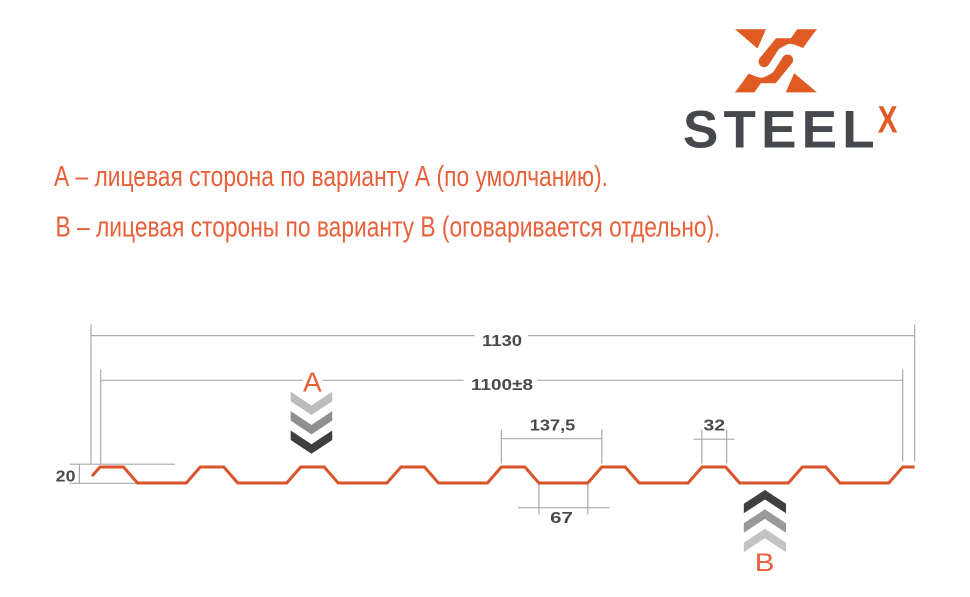 The image size is (970, 597). What do you see at coordinates (502, 385) in the screenshot?
I see `svg-text: 1100±8` at bounding box center [502, 385].